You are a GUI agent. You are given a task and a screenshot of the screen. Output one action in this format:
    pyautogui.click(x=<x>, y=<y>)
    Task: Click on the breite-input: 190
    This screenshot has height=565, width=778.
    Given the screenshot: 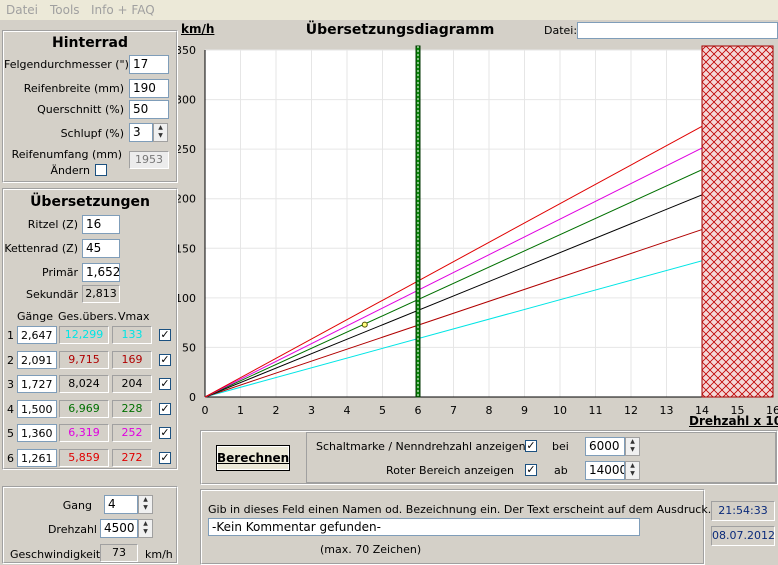 What is the action you would take?
    pyautogui.click(x=149, y=88)
    